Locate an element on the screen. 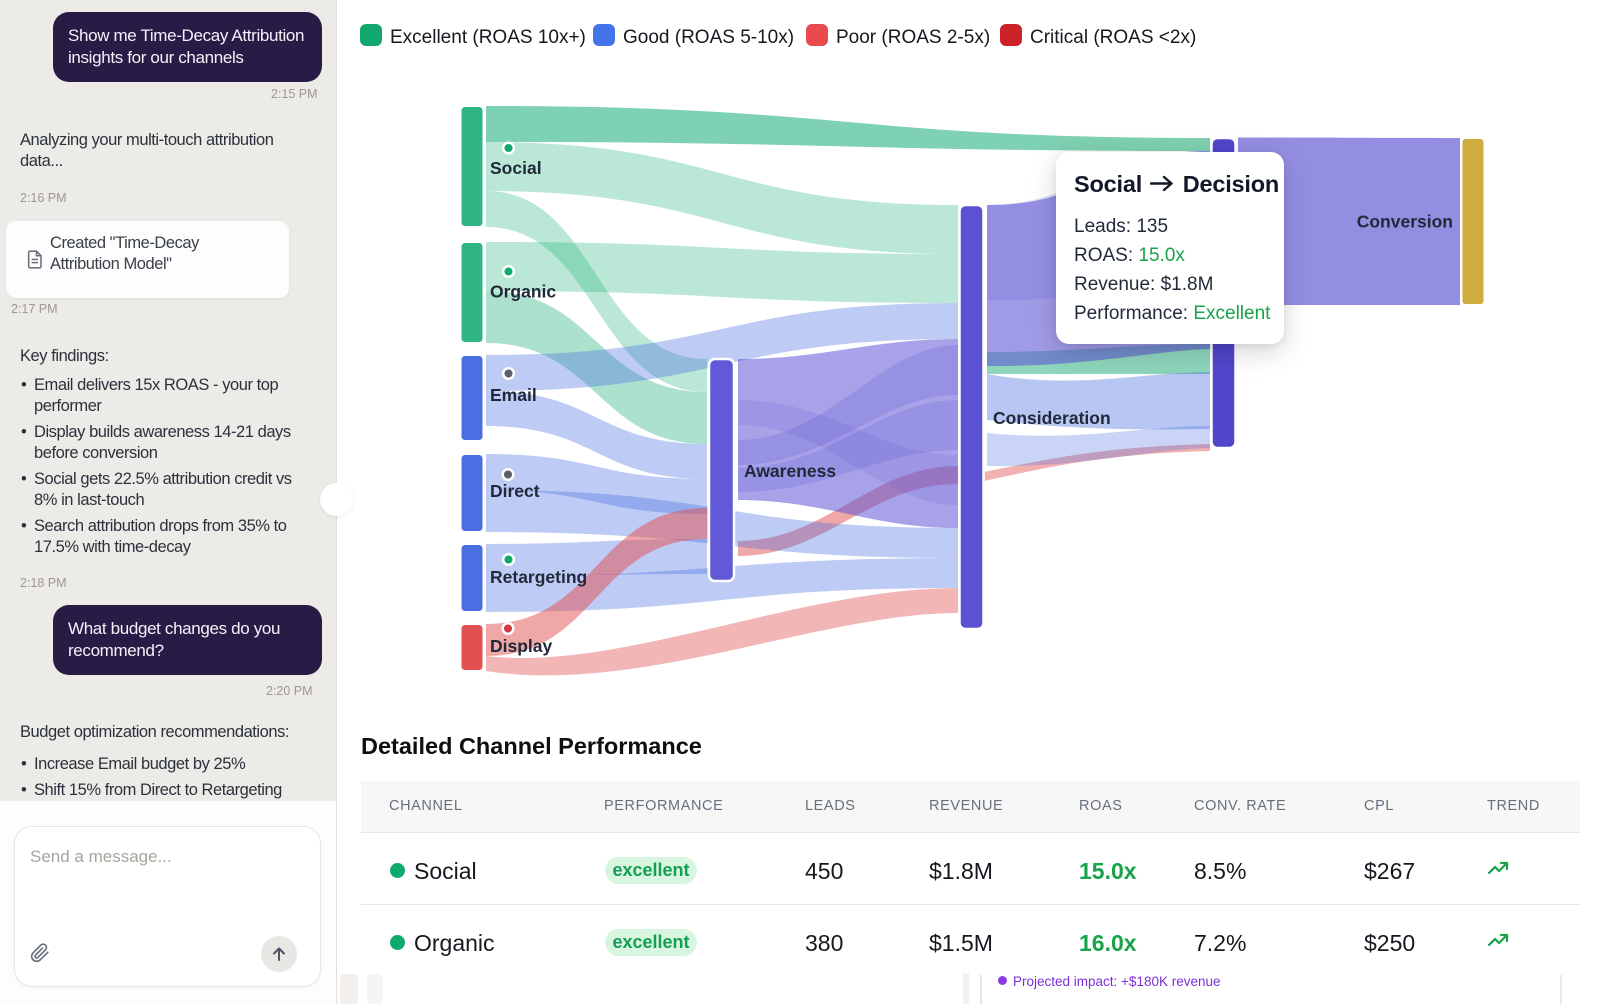 This screenshot has height=1004, width=1600. svg-text: Awareness is located at coordinates (790, 471).